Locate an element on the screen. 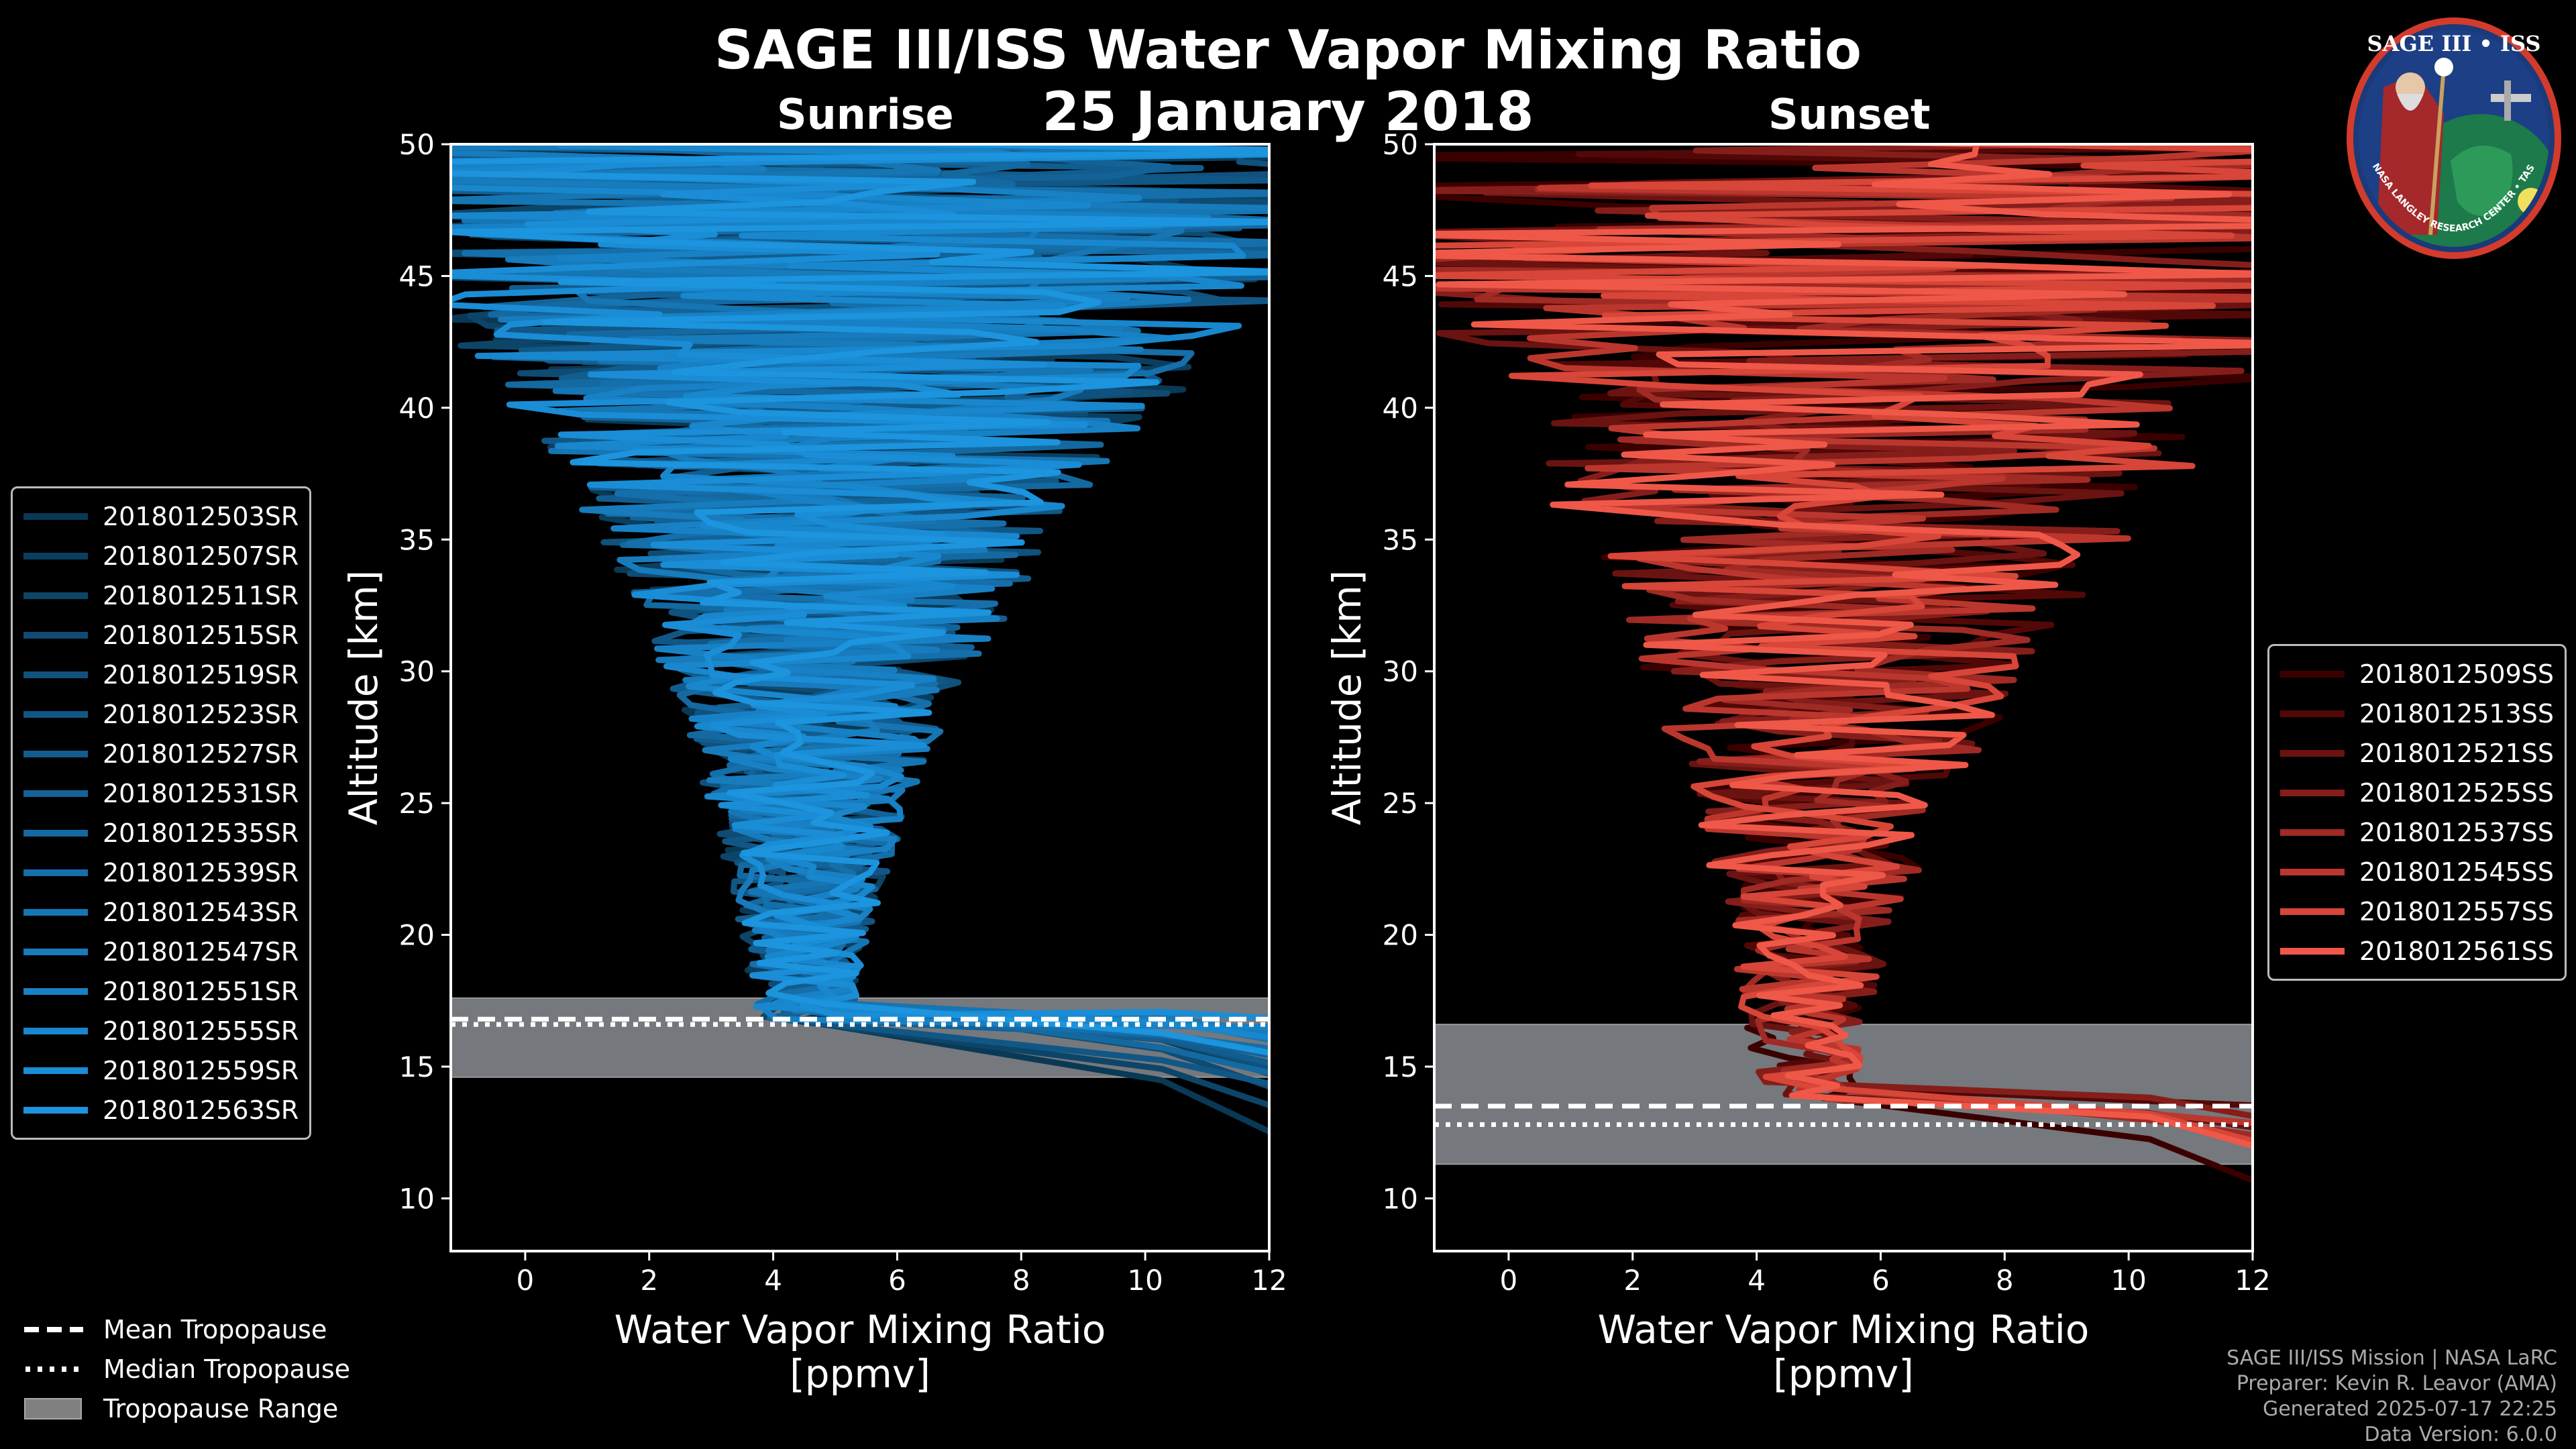 The image size is (2576, 1449). logo-text: SAGE III • ISS is located at coordinates (2454, 43).